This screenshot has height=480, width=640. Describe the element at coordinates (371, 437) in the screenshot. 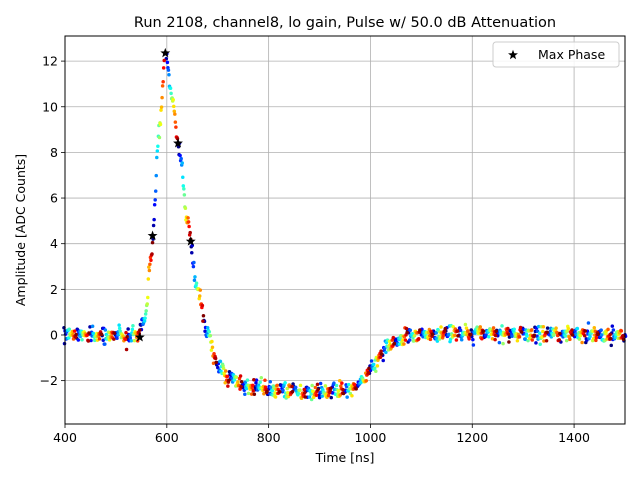

I see `x-tick-label: 1000` at that location.